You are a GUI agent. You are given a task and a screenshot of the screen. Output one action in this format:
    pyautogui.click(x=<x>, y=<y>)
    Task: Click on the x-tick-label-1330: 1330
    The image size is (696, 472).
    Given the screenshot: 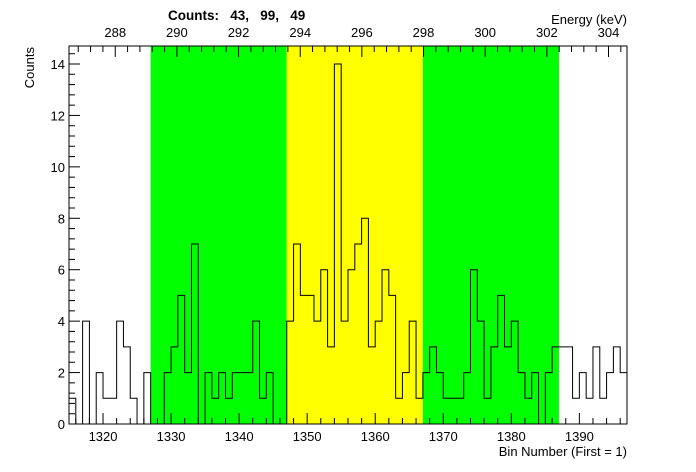 What is the action you would take?
    pyautogui.click(x=171, y=436)
    